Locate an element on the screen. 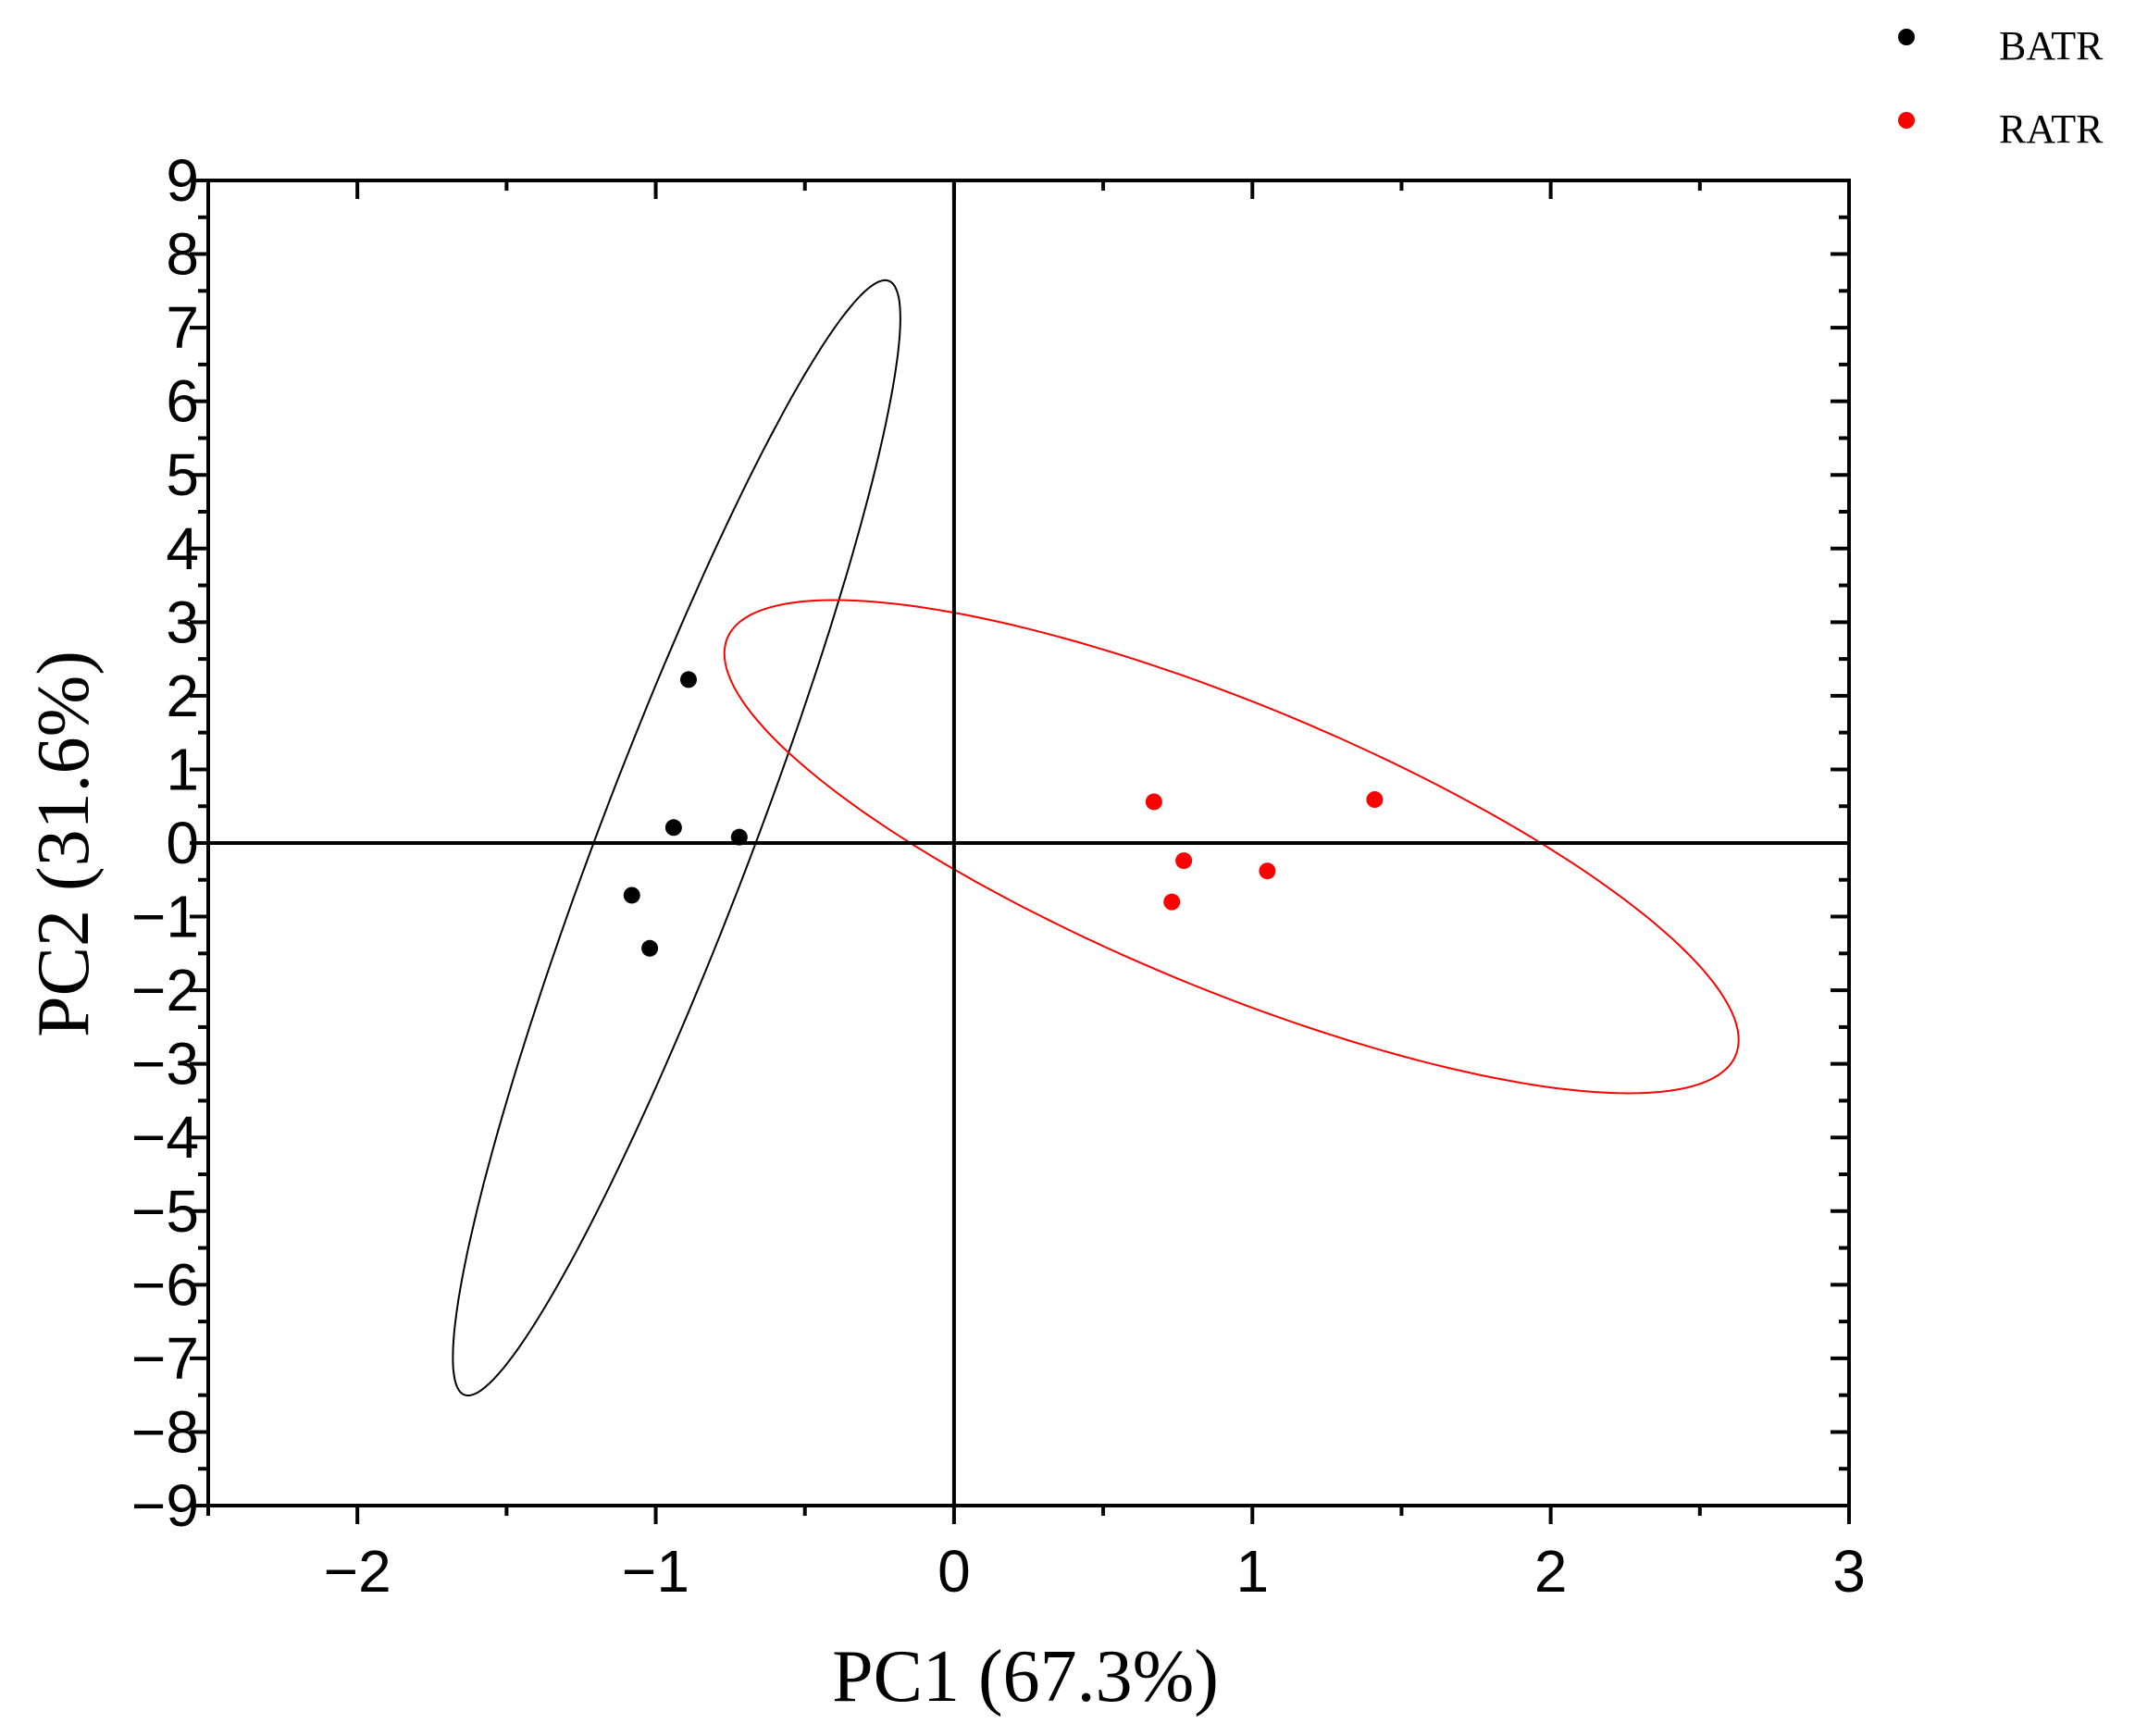 The width and height of the screenshot is (2135, 1736). x-tick-label: 3 is located at coordinates (1849, 1571).